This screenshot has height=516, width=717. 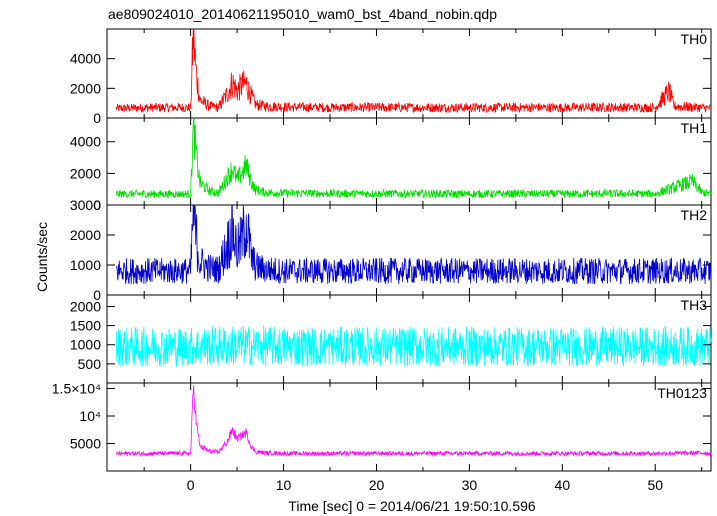 I want to click on trace-TH3, so click(x=413, y=346).